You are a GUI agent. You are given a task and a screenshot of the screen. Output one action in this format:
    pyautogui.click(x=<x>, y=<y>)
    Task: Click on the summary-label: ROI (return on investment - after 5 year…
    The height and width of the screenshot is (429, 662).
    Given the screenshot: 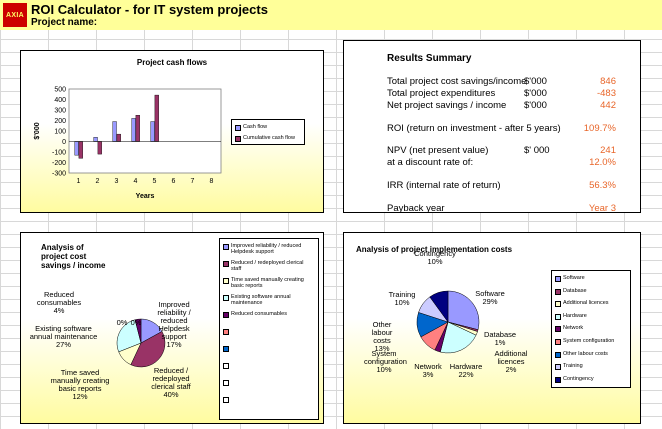 What is the action you would take?
    pyautogui.click(x=474, y=128)
    